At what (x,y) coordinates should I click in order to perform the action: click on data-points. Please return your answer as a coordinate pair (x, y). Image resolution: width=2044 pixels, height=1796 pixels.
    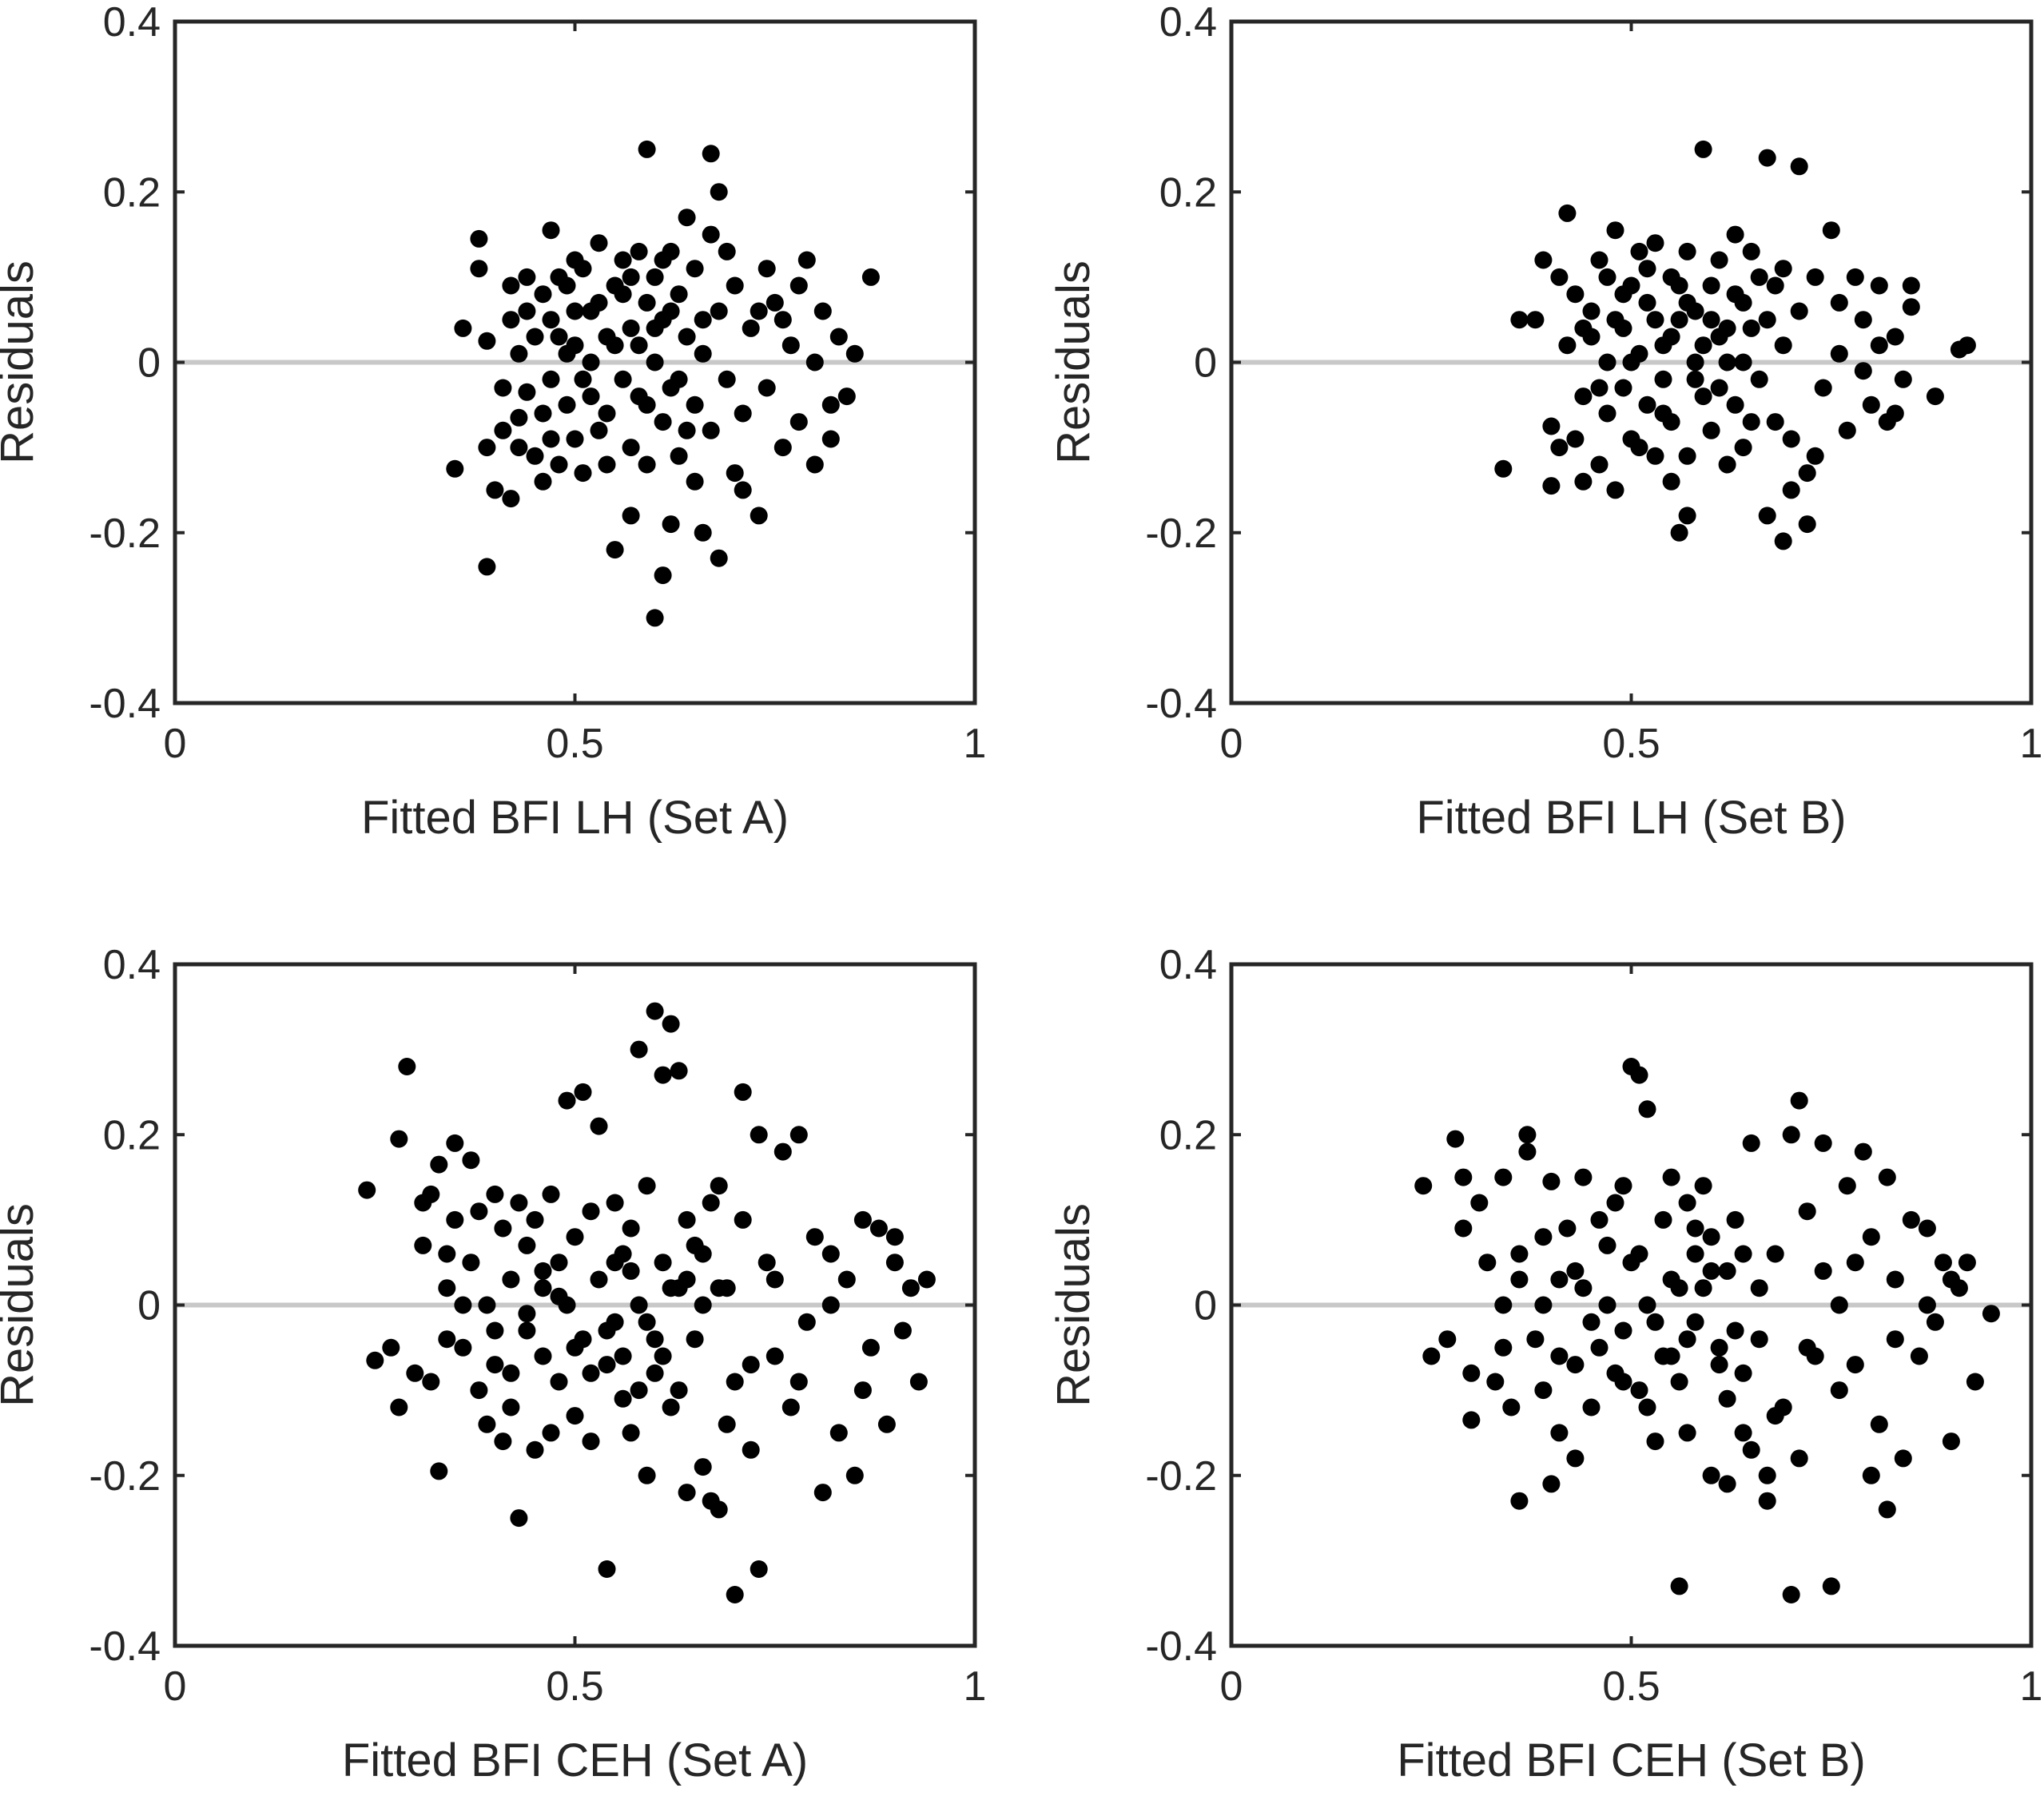
    Looking at the image, I should click on (1735, 345).